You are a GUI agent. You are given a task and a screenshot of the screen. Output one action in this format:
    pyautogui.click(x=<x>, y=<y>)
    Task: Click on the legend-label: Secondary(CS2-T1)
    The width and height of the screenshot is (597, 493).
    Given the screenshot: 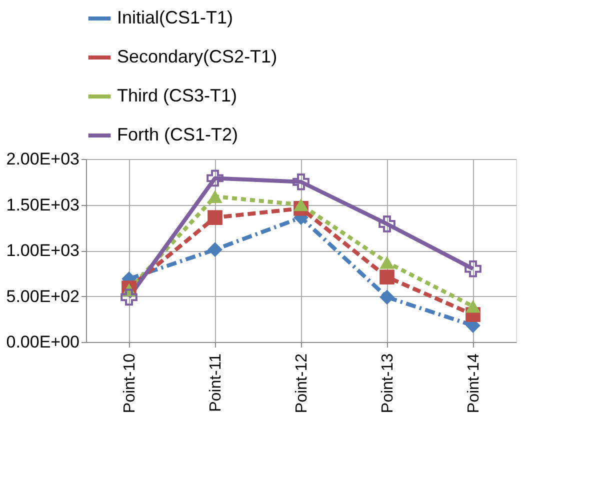 What is the action you would take?
    pyautogui.click(x=197, y=56)
    